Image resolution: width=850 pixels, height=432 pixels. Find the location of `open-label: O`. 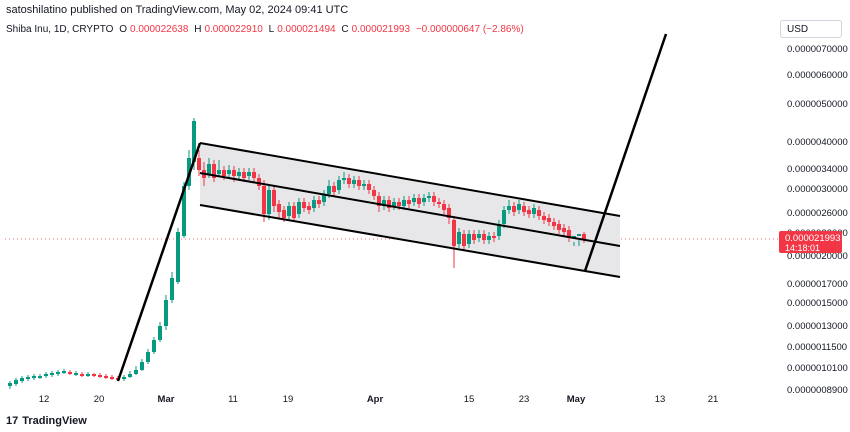

open-label: O is located at coordinates (123, 29).